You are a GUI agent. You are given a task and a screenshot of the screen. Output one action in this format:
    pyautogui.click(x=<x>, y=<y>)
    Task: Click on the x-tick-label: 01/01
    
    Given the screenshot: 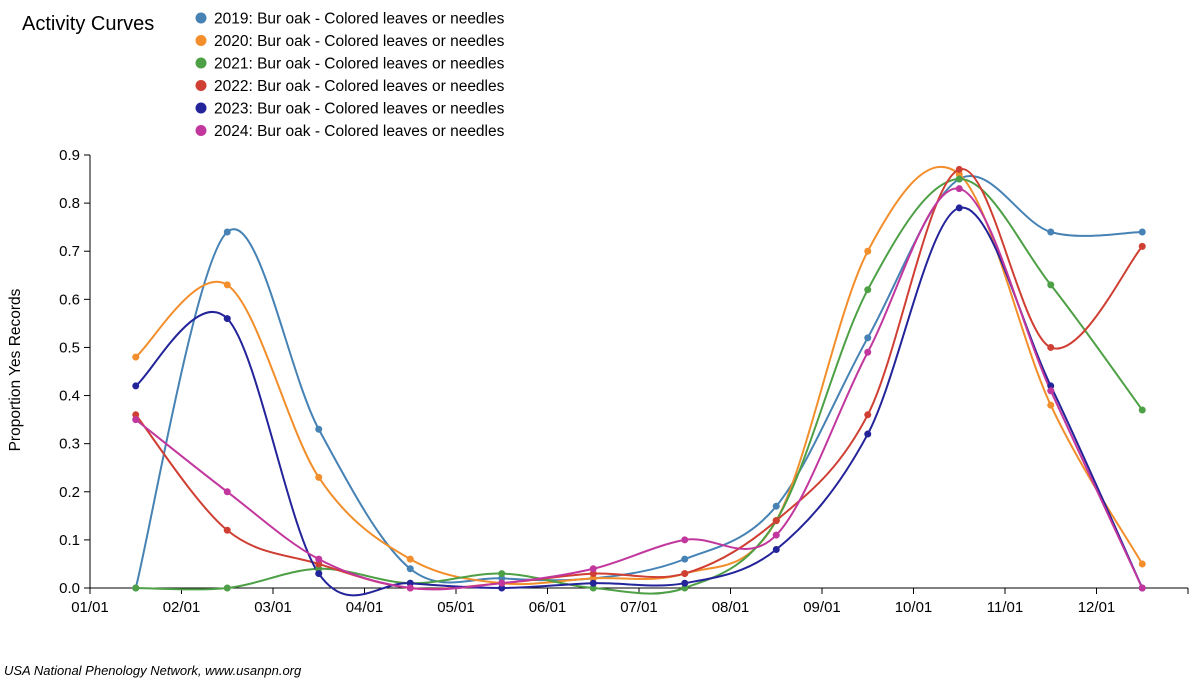 What is the action you would take?
    pyautogui.click(x=90, y=607)
    